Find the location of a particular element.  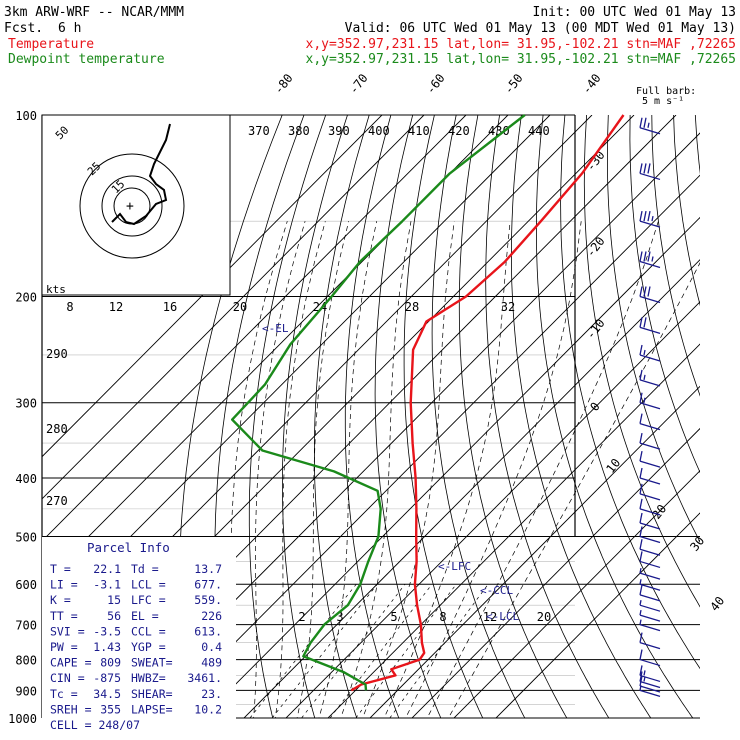

parcel-info-cell: CIN = is located at coordinates (67, 678).